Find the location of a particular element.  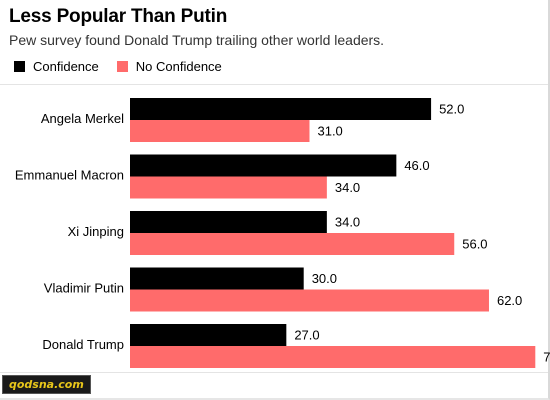

header-divider is located at coordinates (274, 84).